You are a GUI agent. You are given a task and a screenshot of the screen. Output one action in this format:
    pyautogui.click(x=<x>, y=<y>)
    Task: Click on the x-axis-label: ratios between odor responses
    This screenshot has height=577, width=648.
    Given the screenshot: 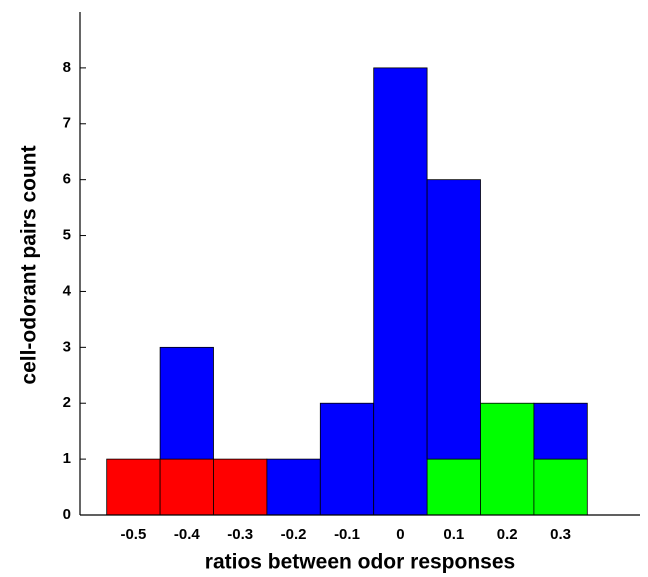 What is the action you would take?
    pyautogui.click(x=360, y=562)
    